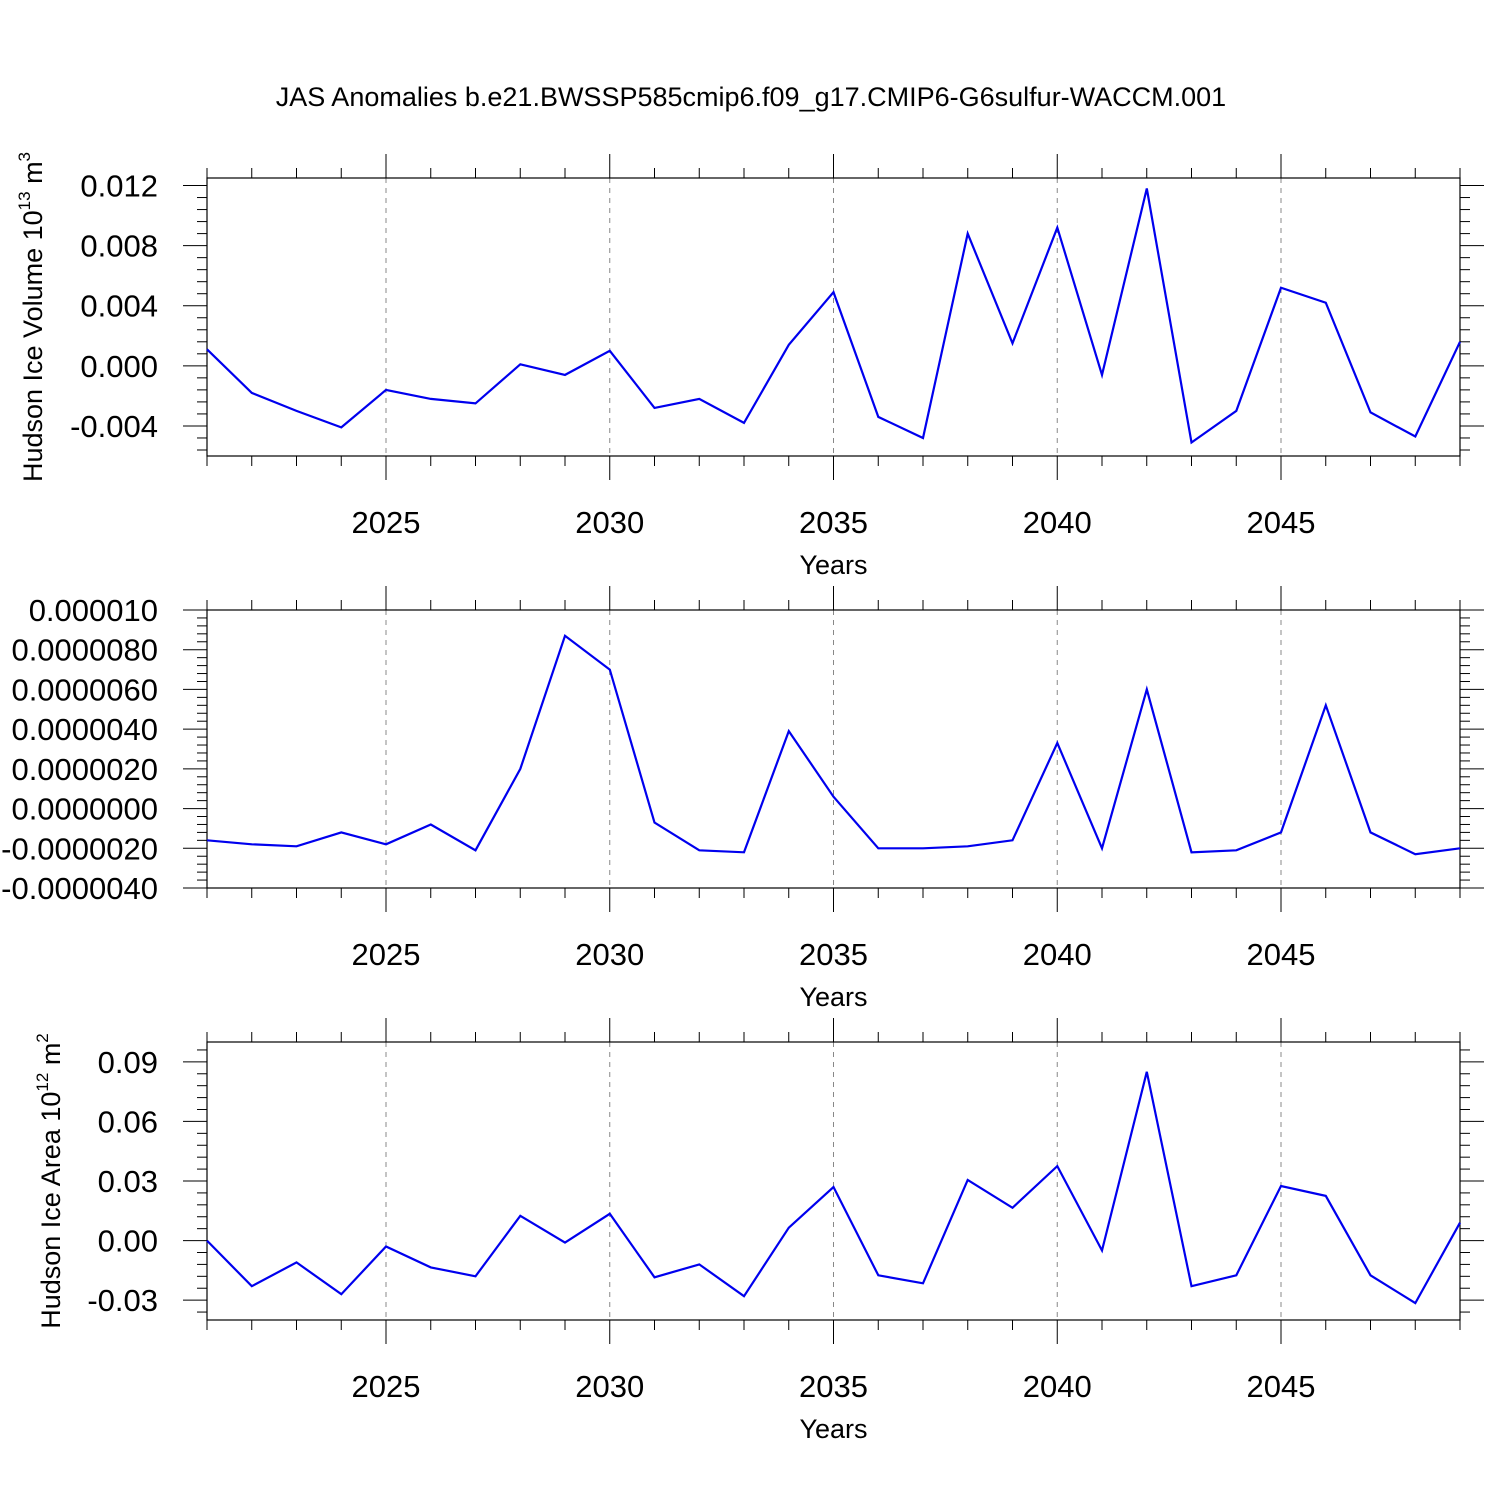  Describe the element at coordinates (128, 1121) in the screenshot. I see `y-tick-label: 0.06` at that location.